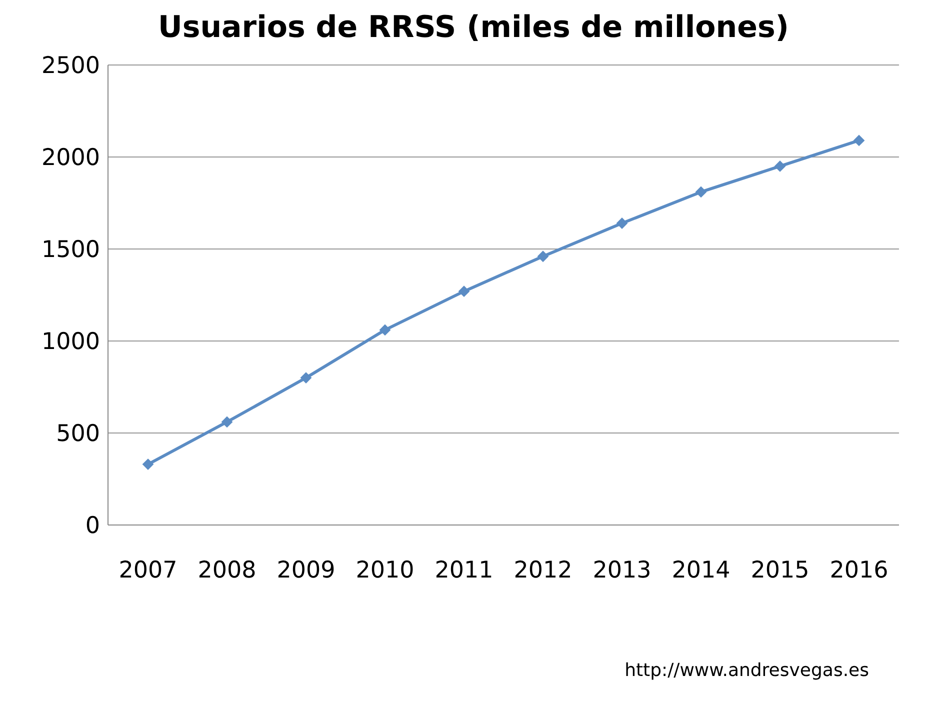 The height and width of the screenshot is (702, 927). What do you see at coordinates (306, 570) in the screenshot?
I see `x-tick-label: 2009` at bounding box center [306, 570].